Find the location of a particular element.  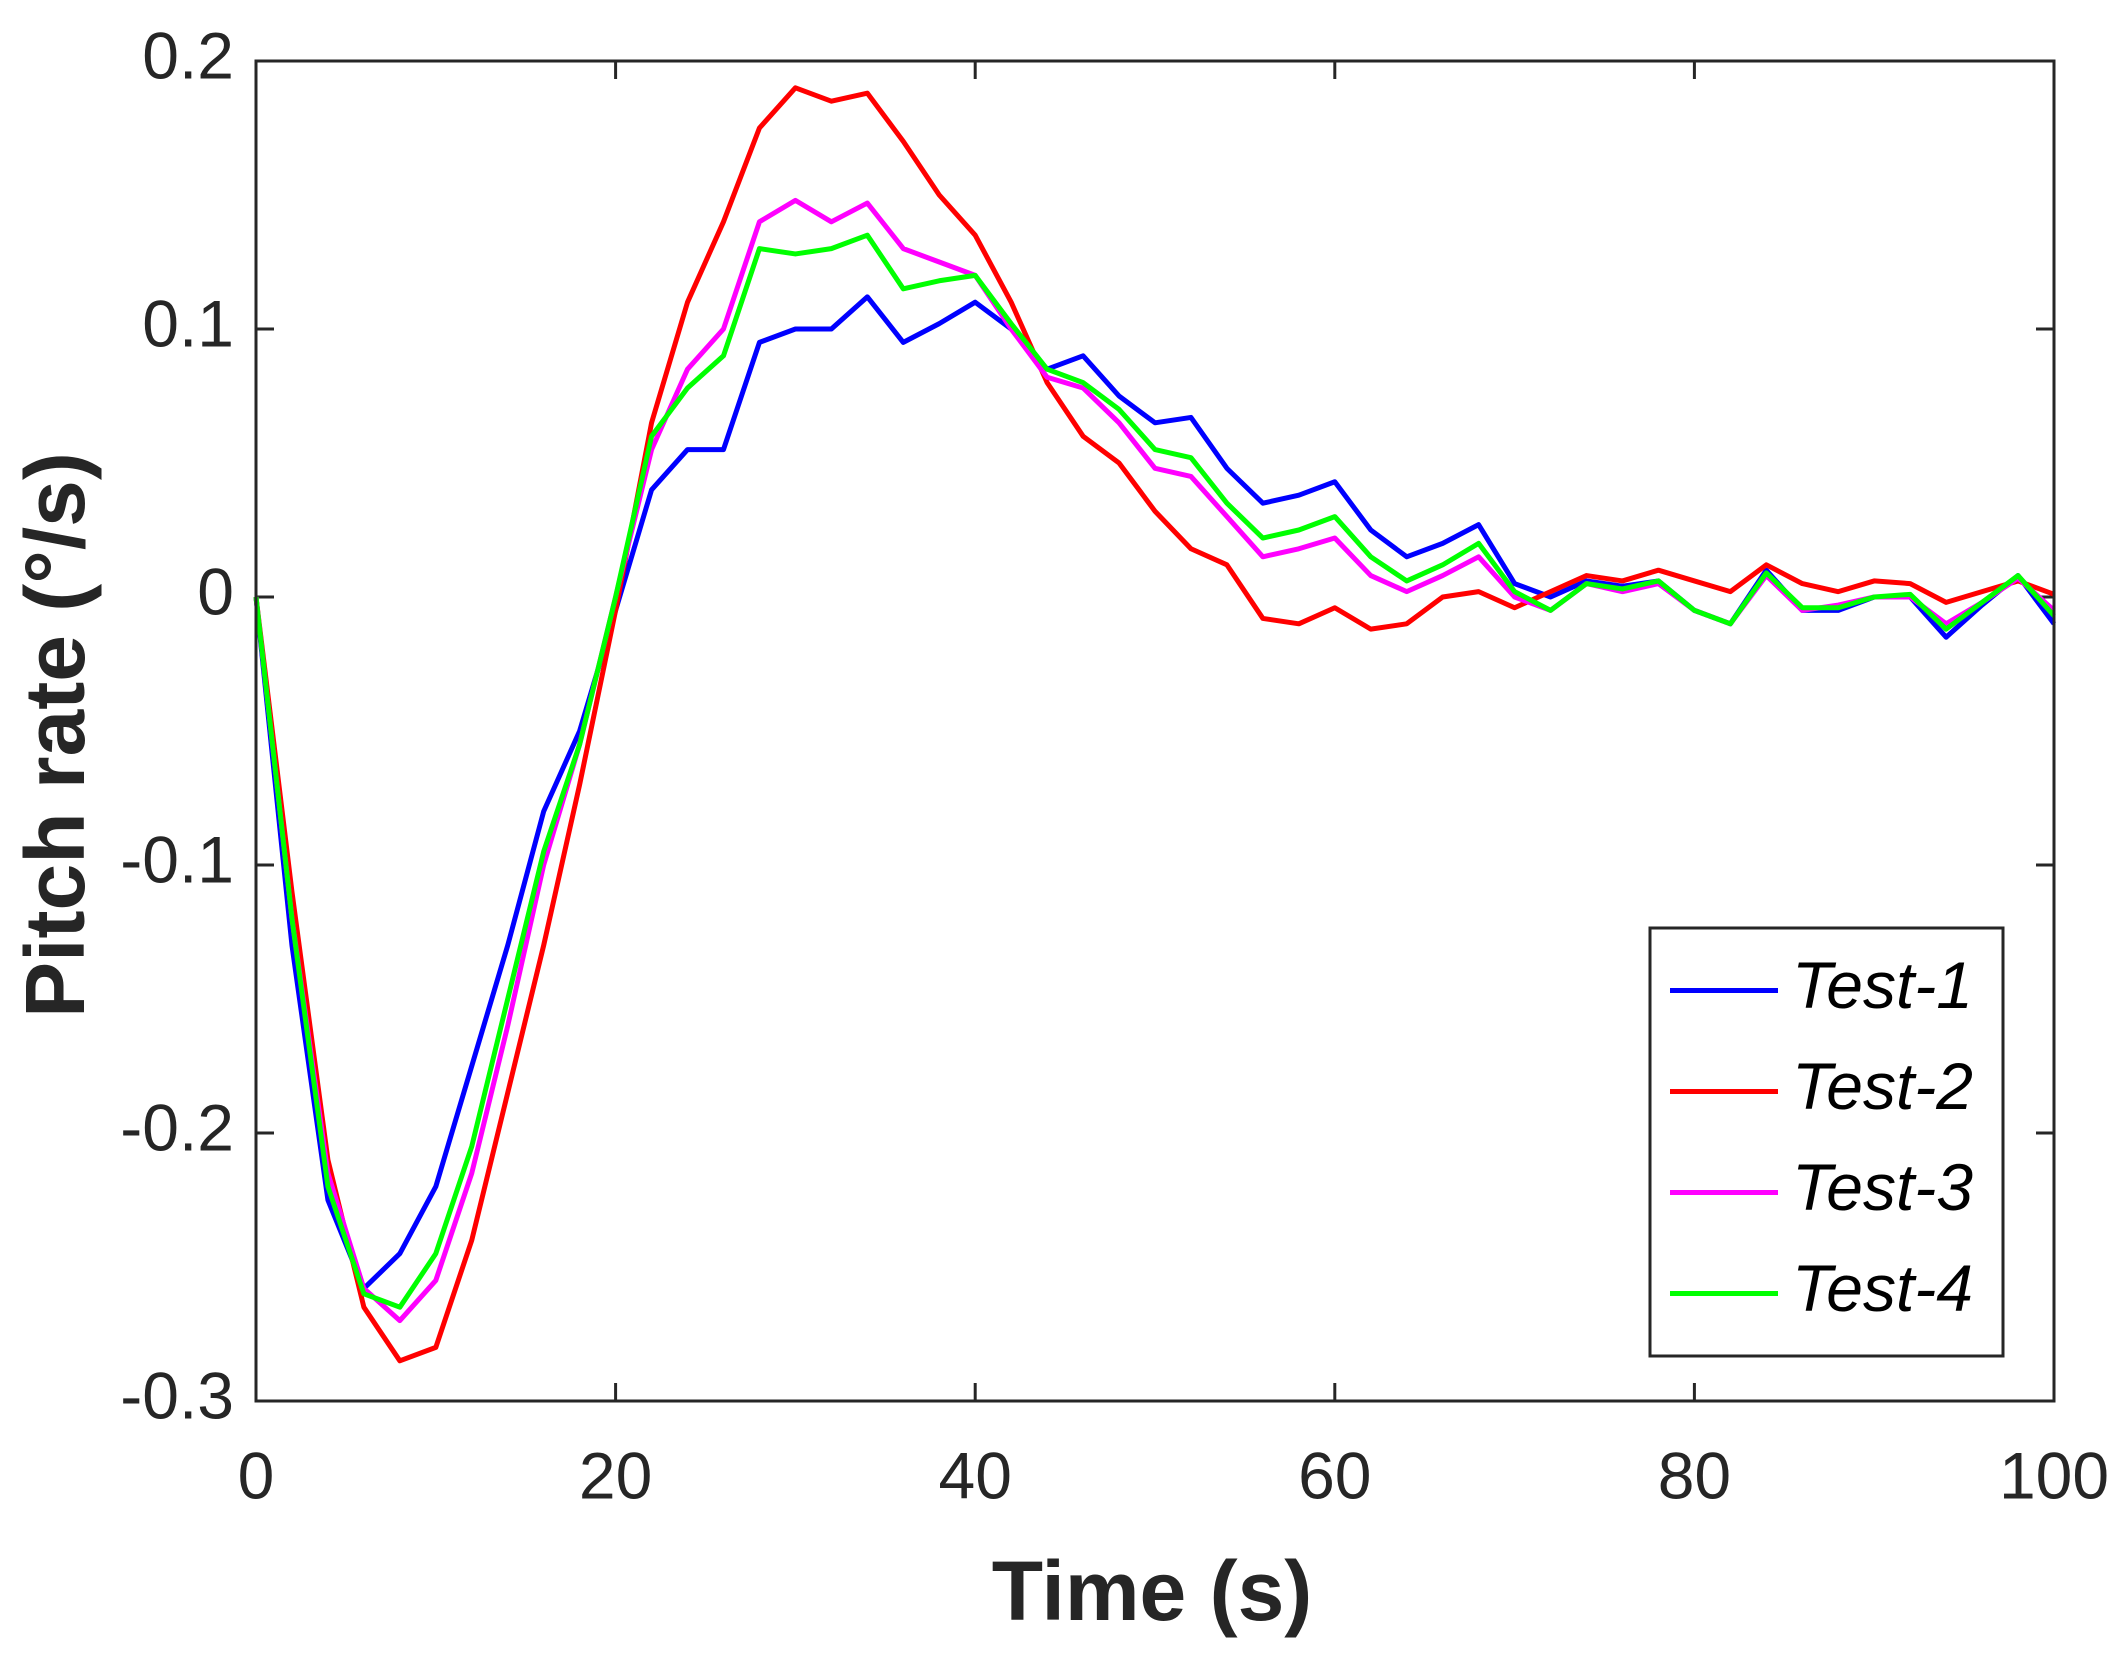

x-tick-label: 20 is located at coordinates (615, 1475).